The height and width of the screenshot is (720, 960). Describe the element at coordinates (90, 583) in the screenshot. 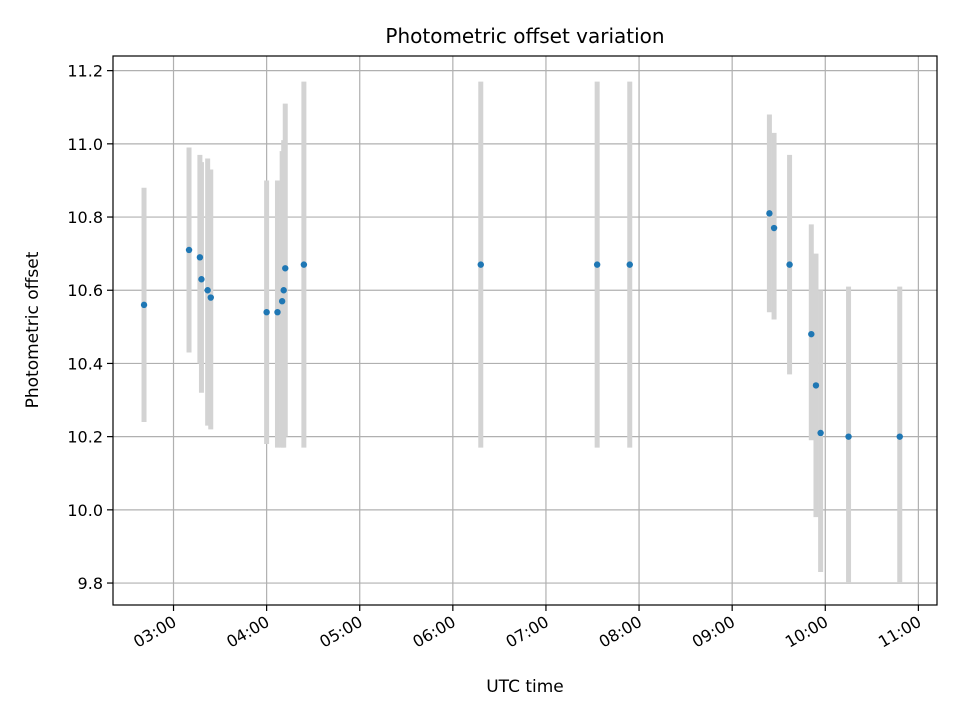

I see `y-tick-label: 9.8` at that location.